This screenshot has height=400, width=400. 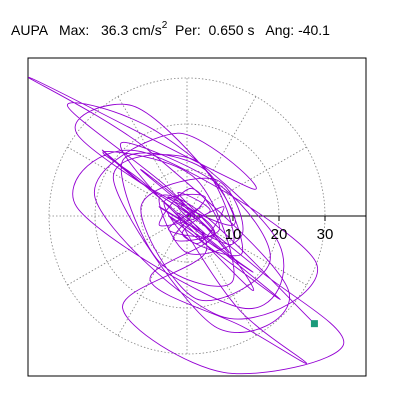 I want to click on radial-tick-label: 30, so click(x=325, y=234).